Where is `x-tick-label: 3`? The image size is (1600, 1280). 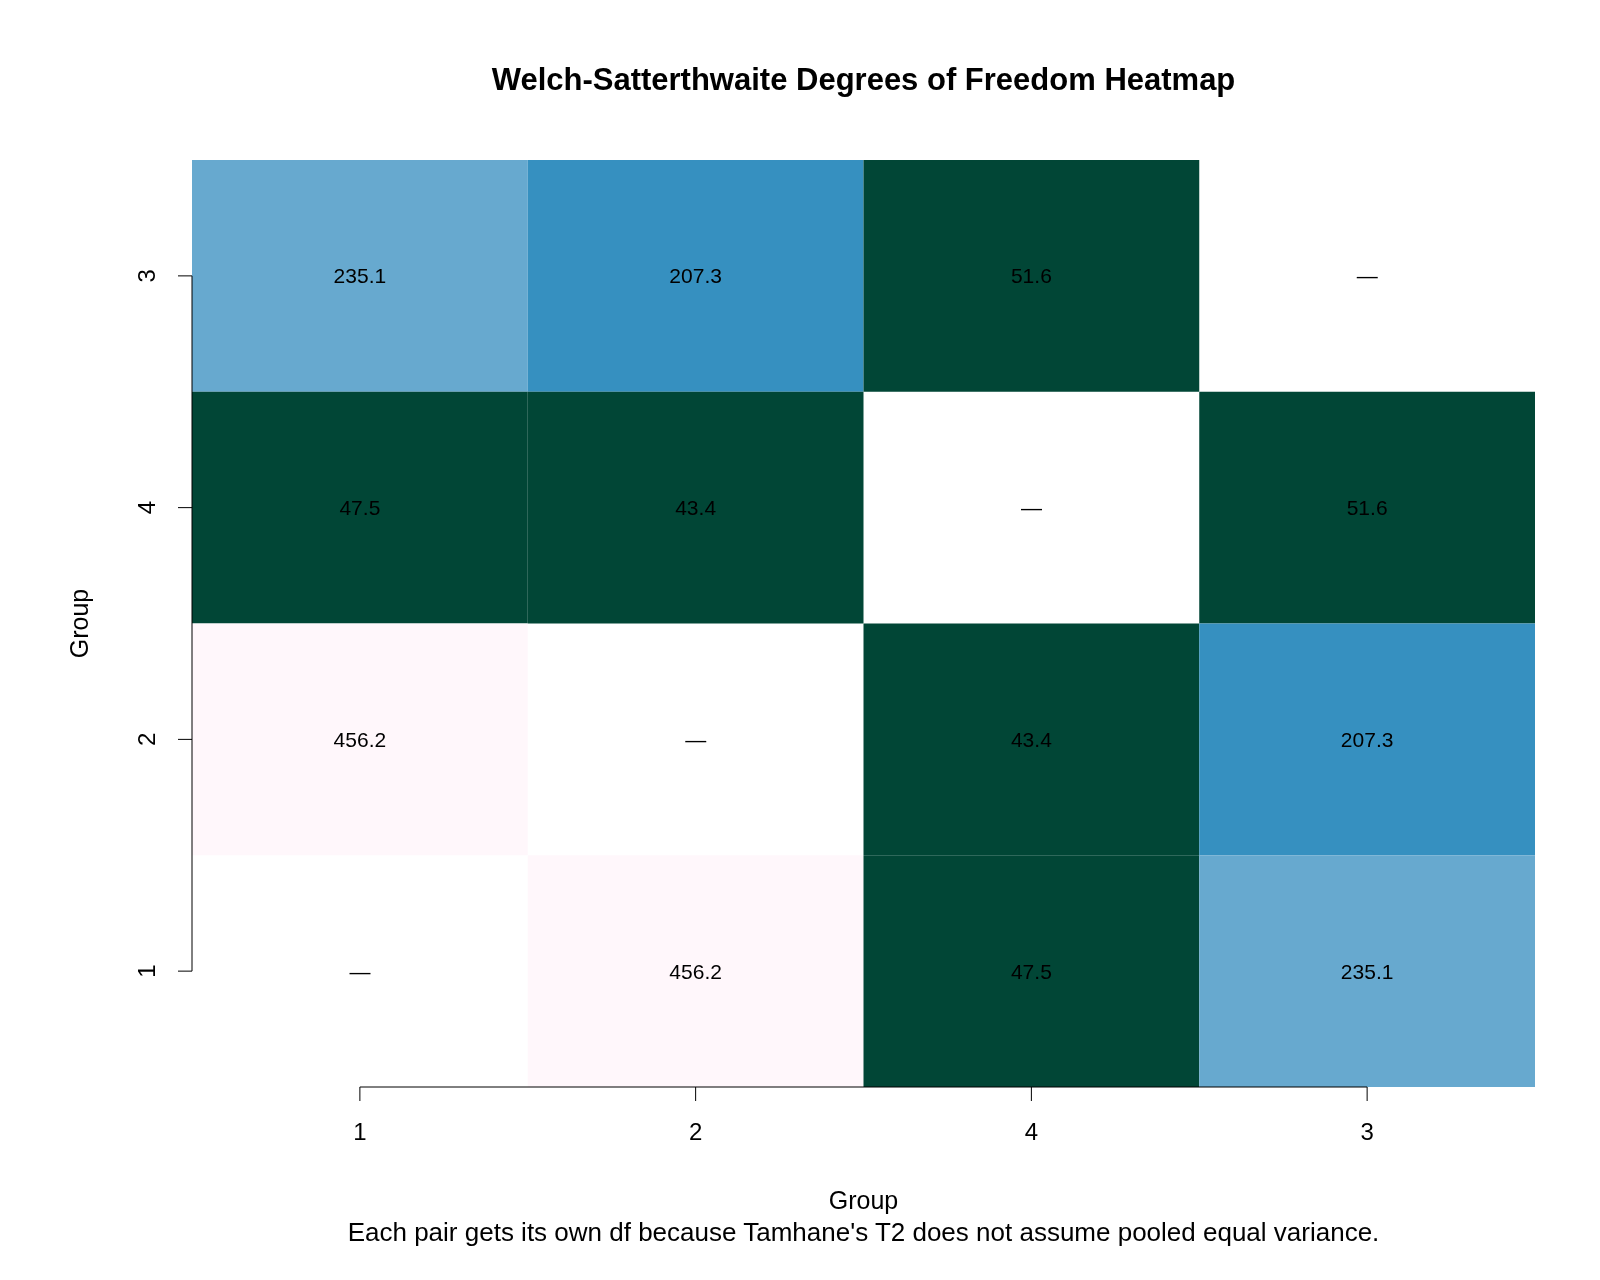 x-tick-label: 3 is located at coordinates (1367, 1131).